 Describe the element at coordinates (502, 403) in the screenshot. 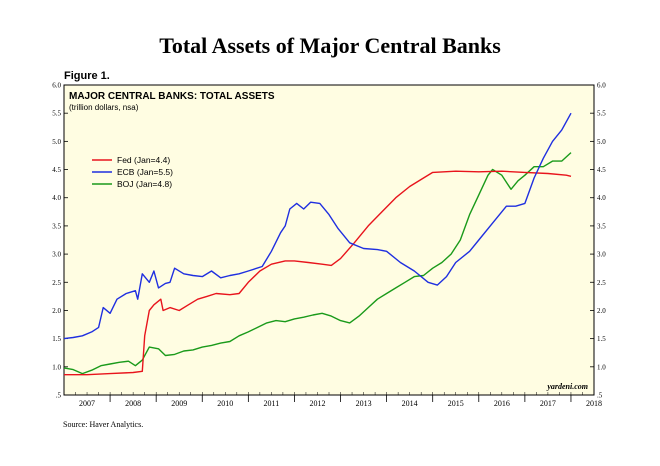

I see `x-tick-label: 2016` at that location.